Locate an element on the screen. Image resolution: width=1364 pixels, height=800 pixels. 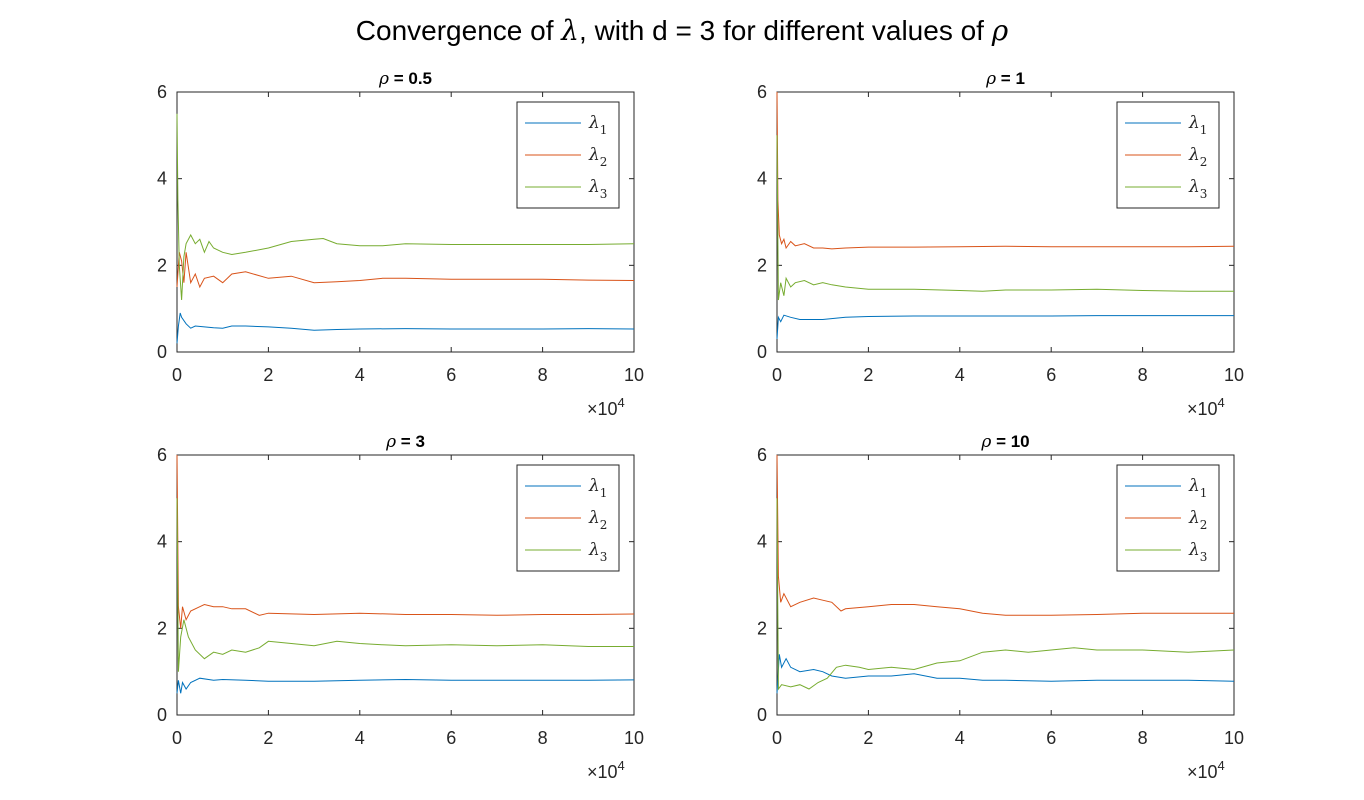
subplot-title: ρ = 0.5 is located at coordinates (405, 79).